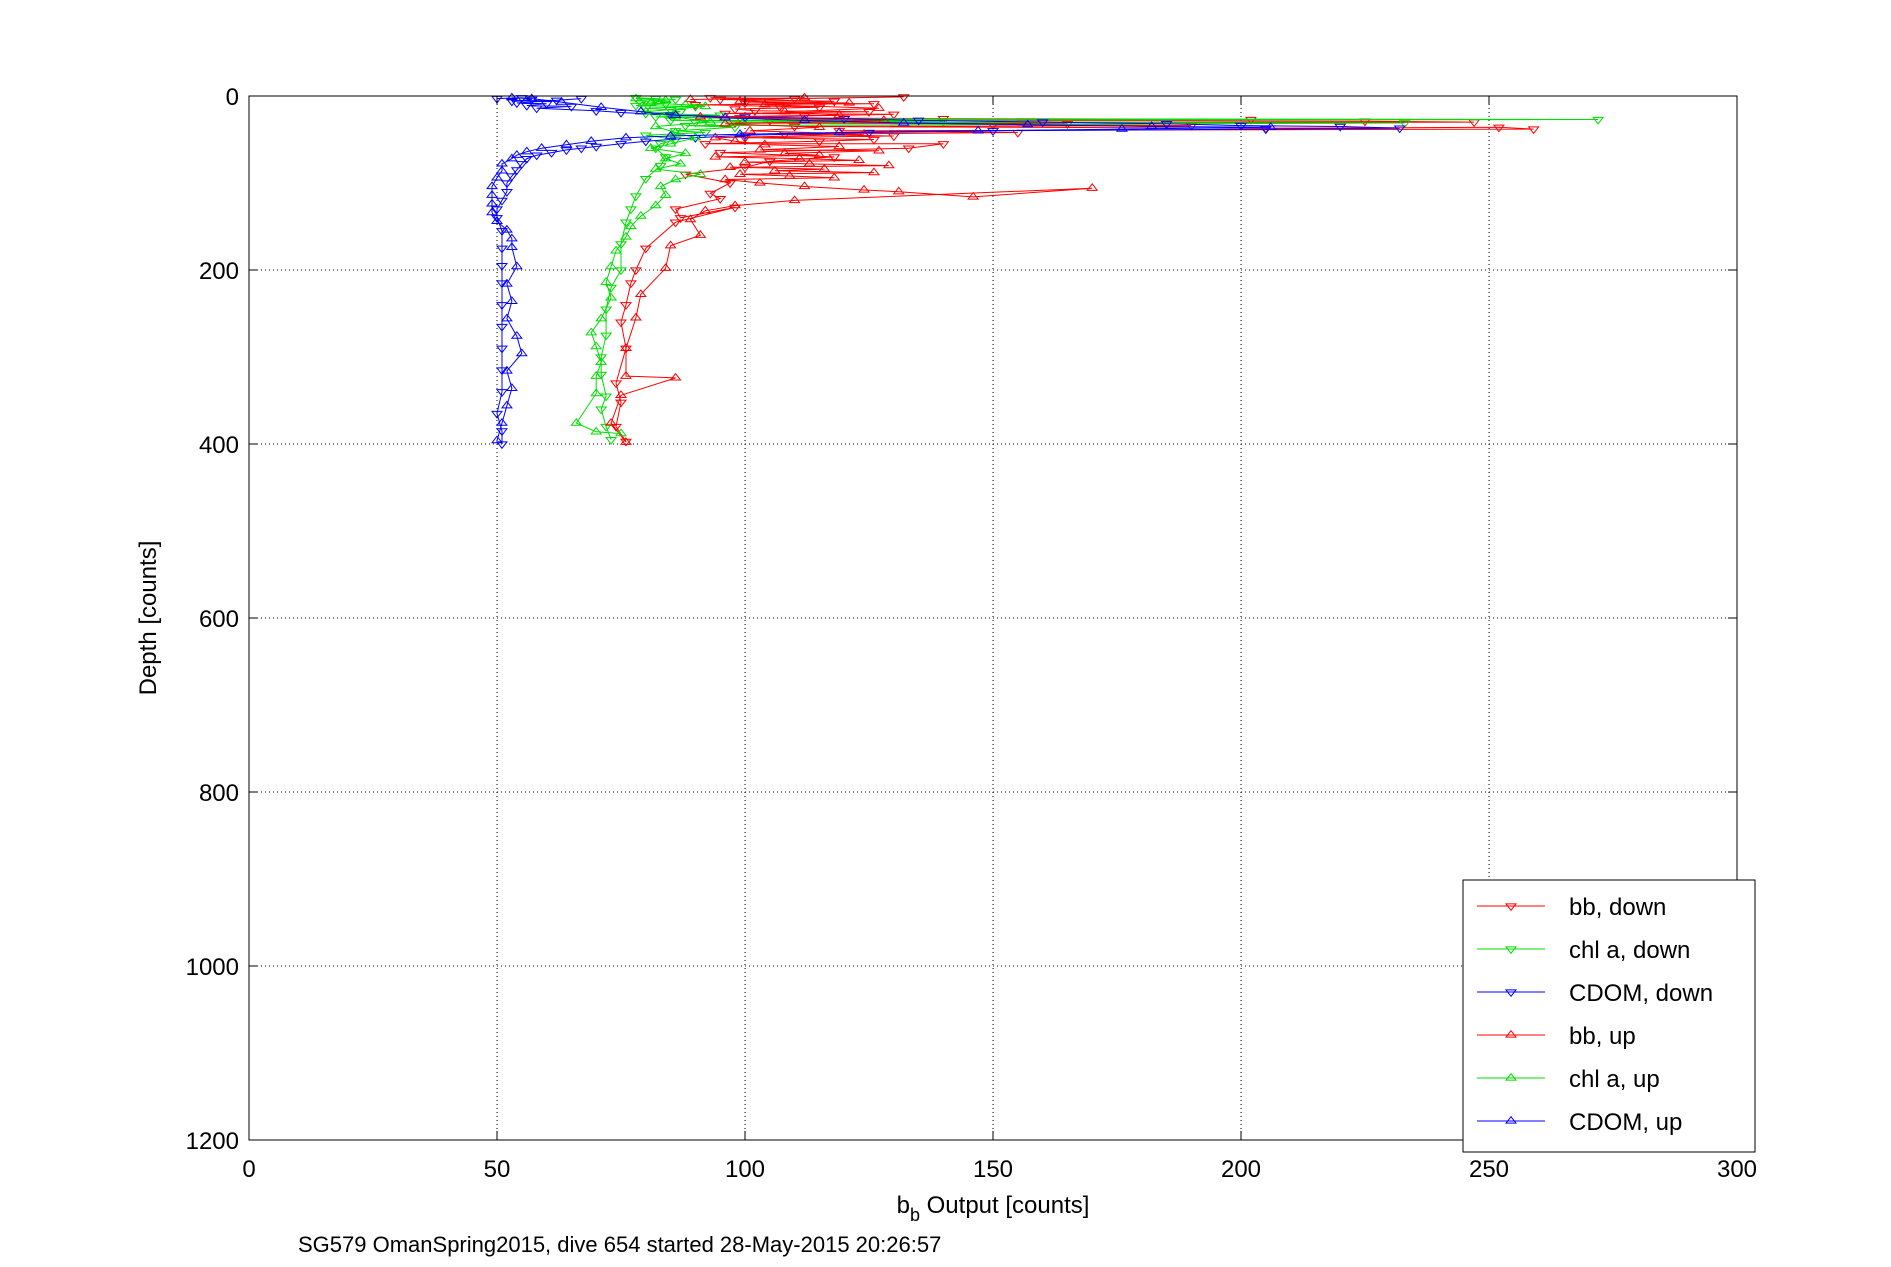 This screenshot has width=1891, height=1267. Describe the element at coordinates (1609, 1016) in the screenshot. I see `legend-box` at that location.